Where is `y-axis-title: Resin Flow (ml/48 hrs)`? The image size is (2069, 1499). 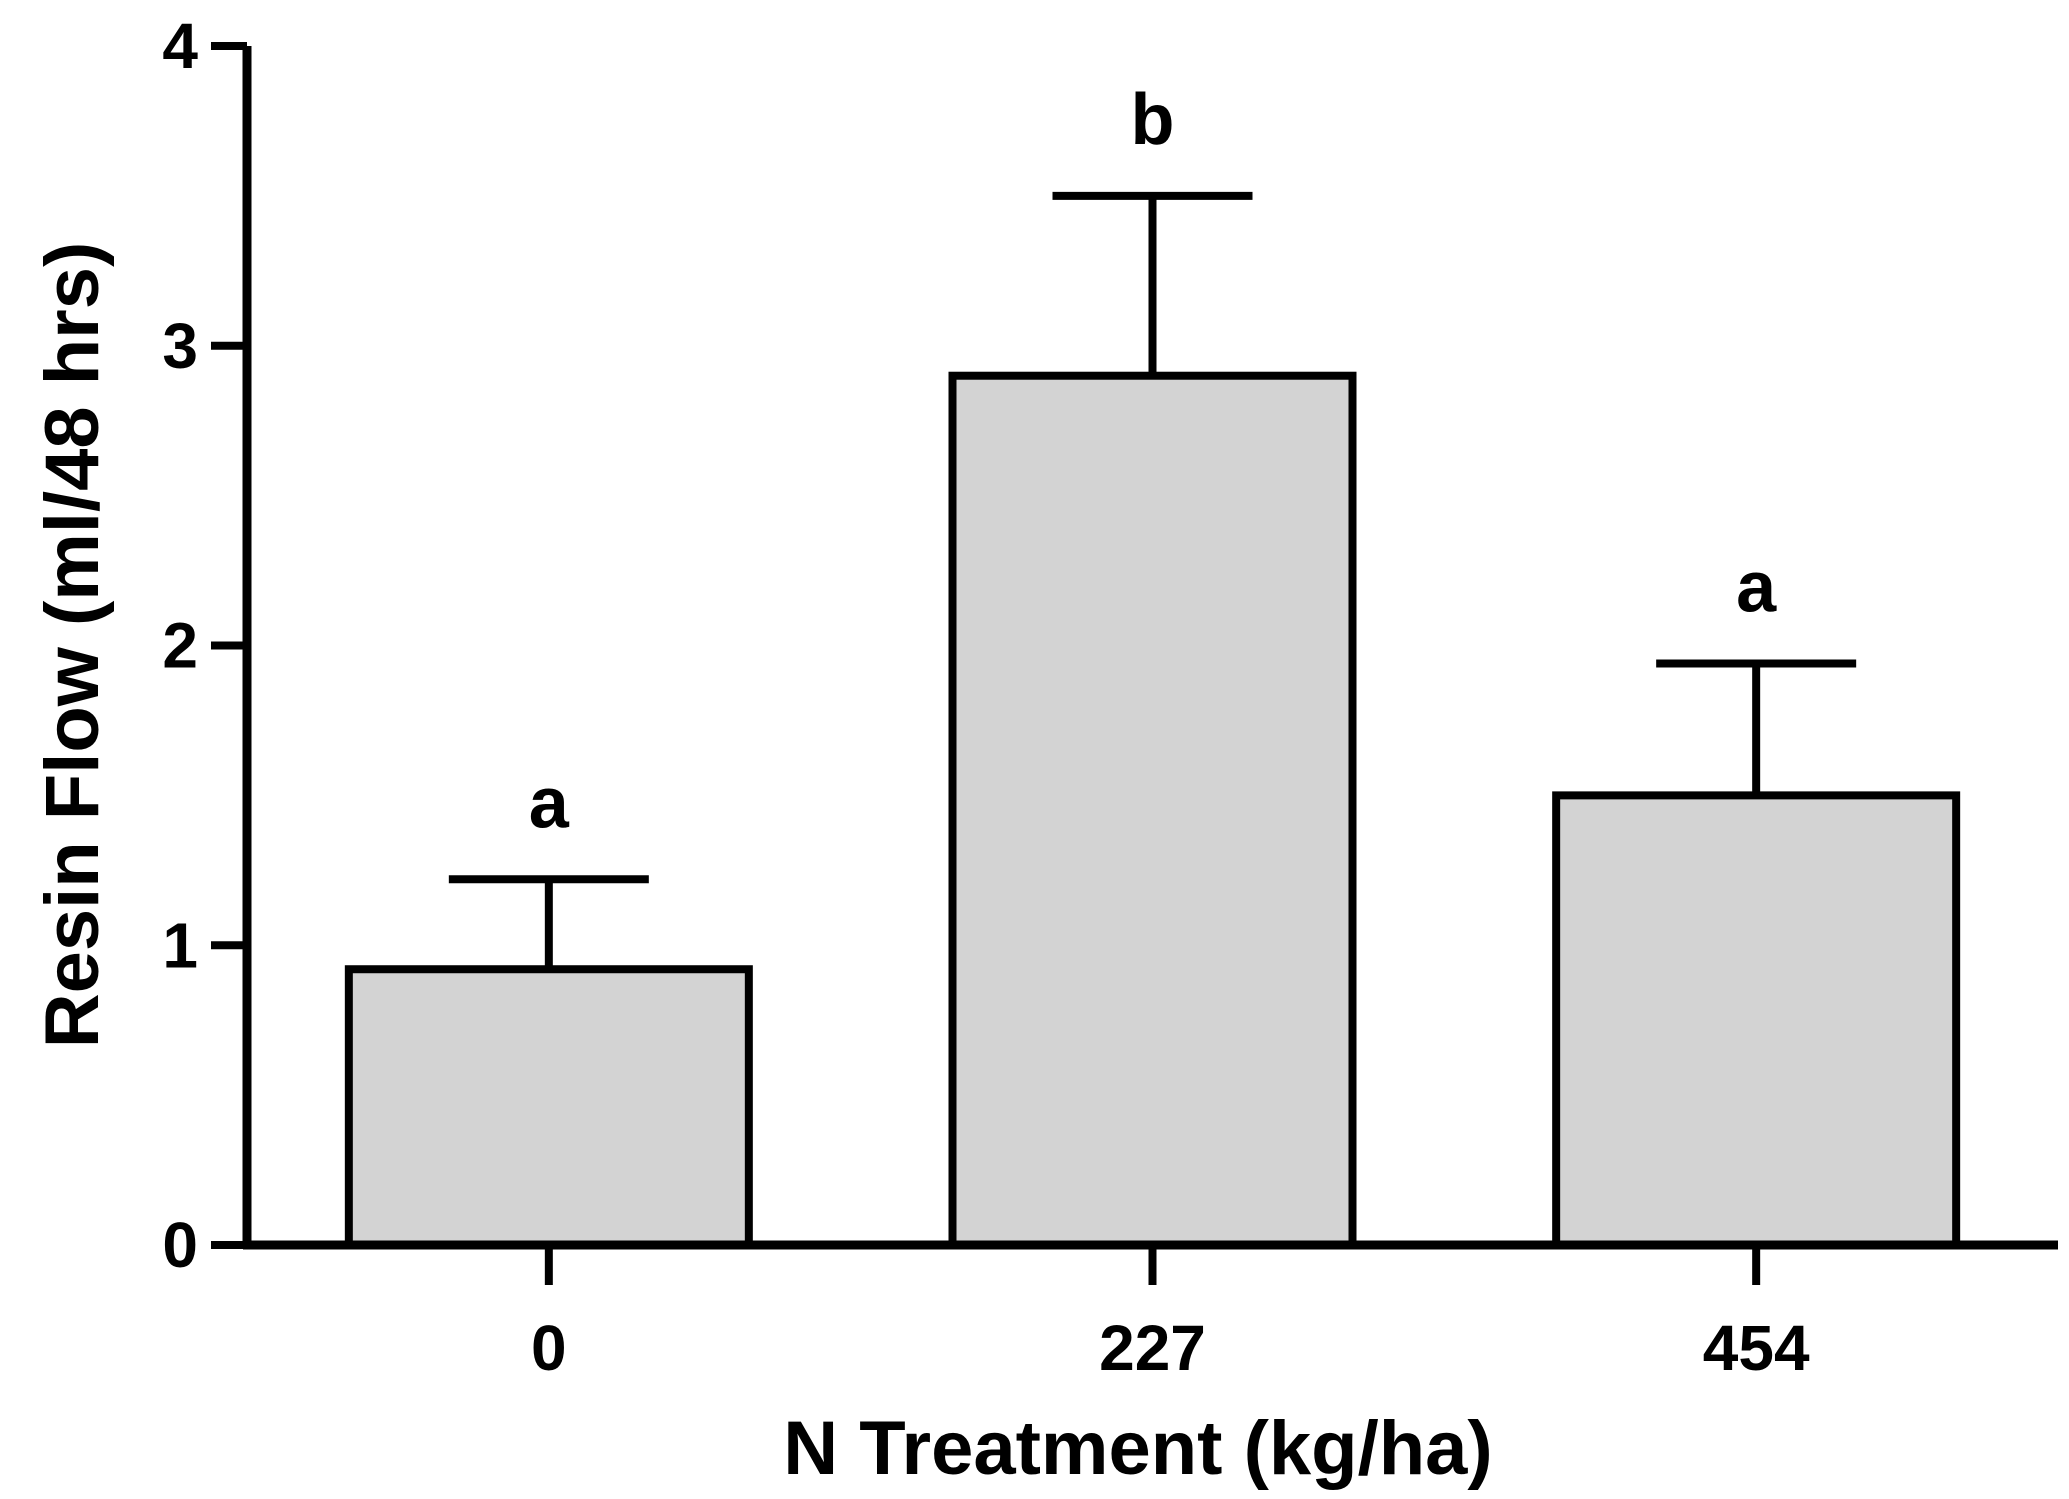
y-axis-title: Resin Flow (ml/48 hrs) is located at coordinates (72, 645).